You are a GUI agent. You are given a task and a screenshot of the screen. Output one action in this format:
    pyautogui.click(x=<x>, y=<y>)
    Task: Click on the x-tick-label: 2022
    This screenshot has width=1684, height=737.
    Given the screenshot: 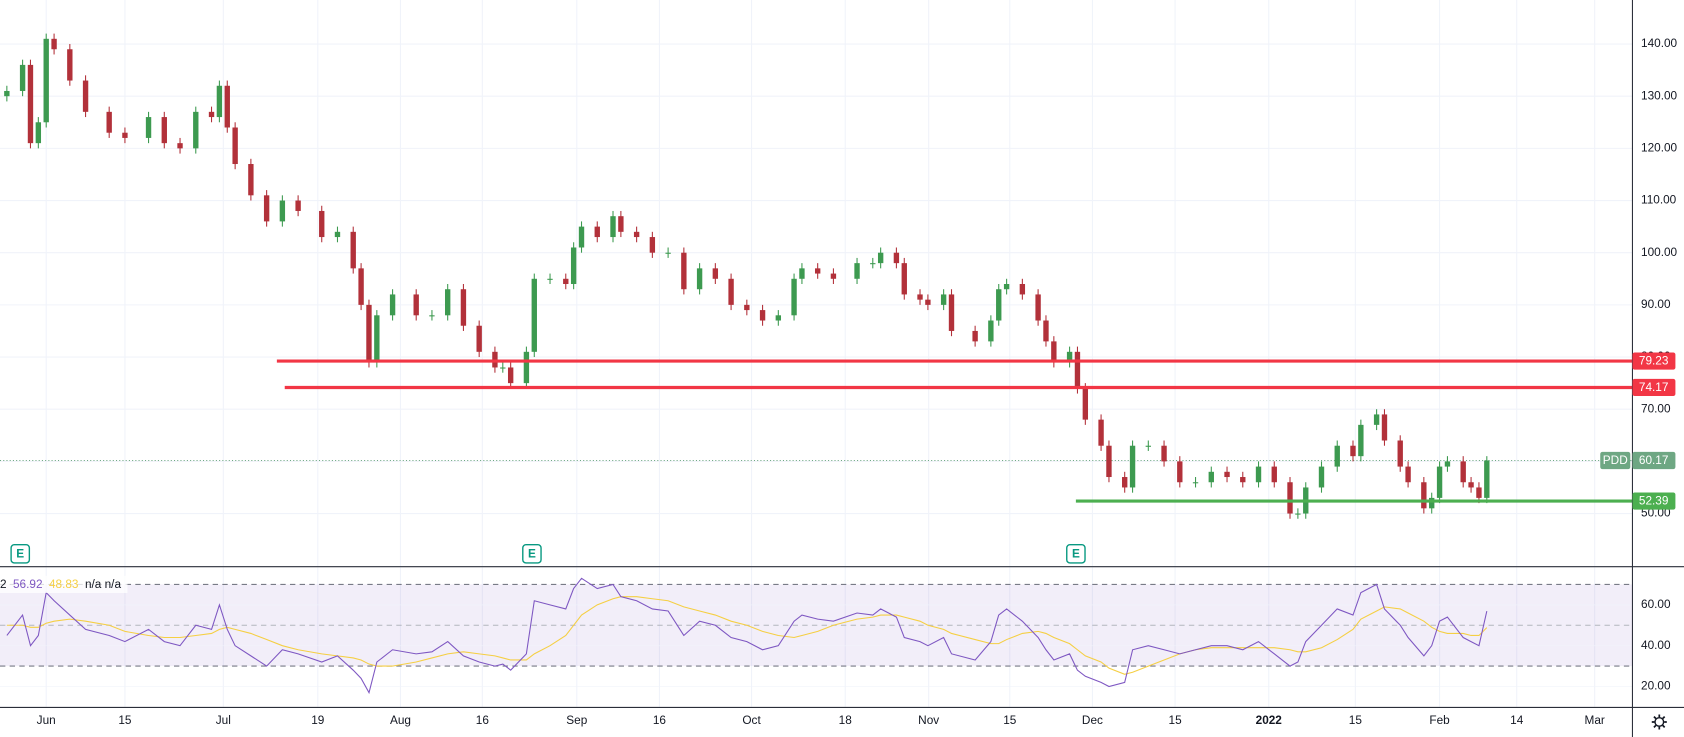 What is the action you would take?
    pyautogui.click(x=1269, y=720)
    